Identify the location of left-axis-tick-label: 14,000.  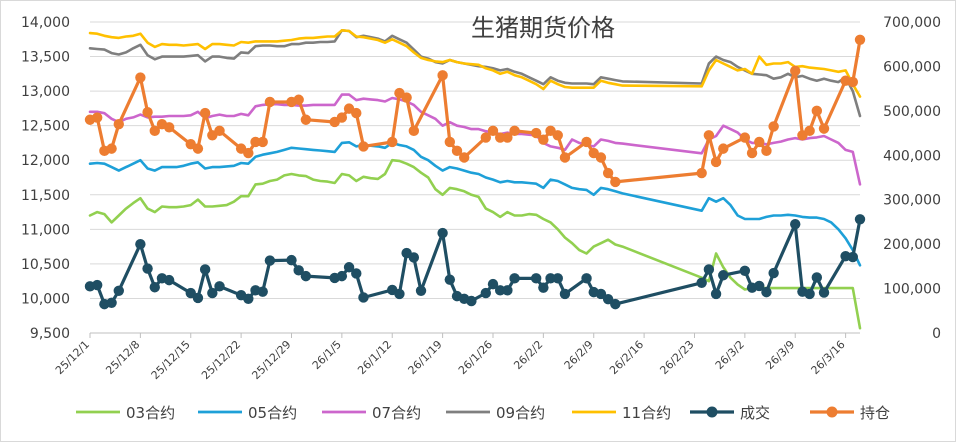
(45, 23).